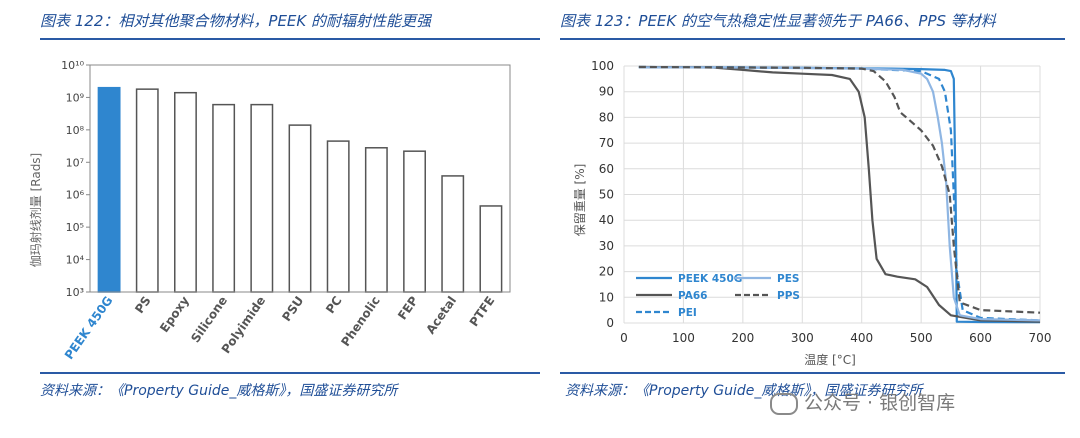 The height and width of the screenshot is (438, 1080). Describe the element at coordinates (580, 200) in the screenshot. I see `right-y-axis-label: 保留重量 [%]` at that location.